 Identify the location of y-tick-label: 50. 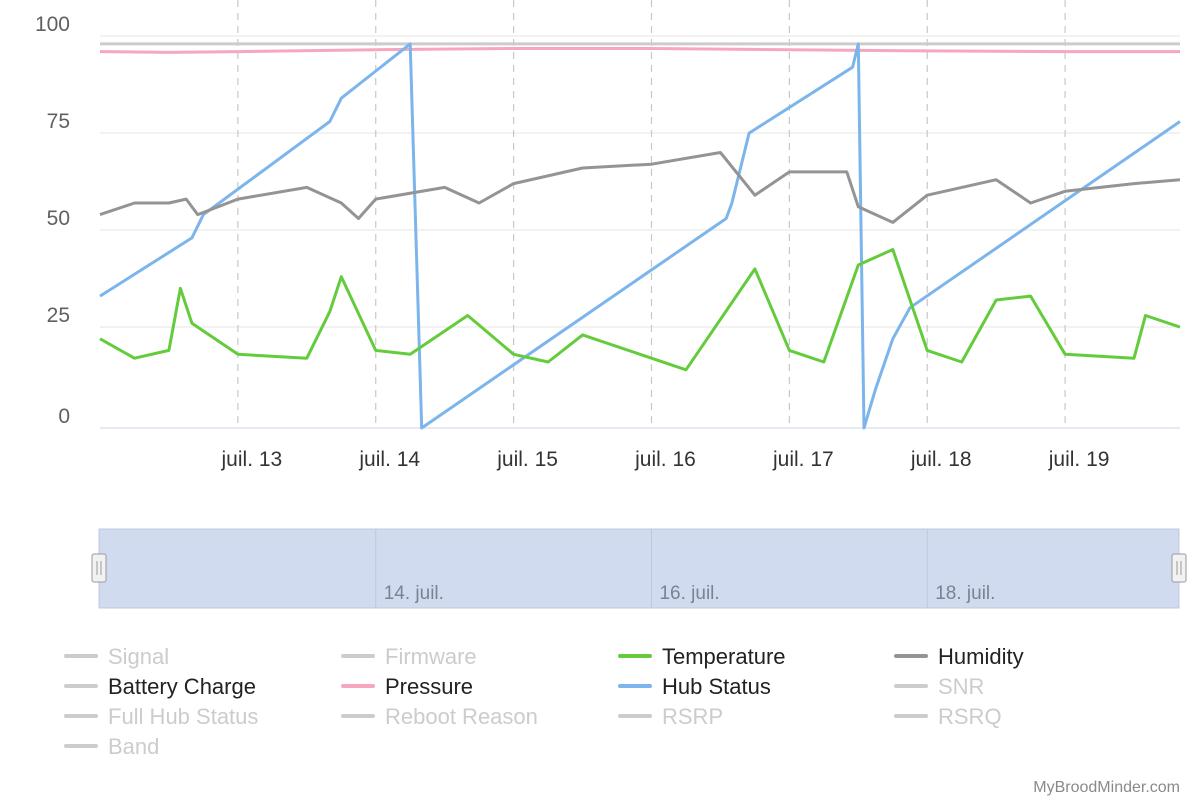
(58, 218).